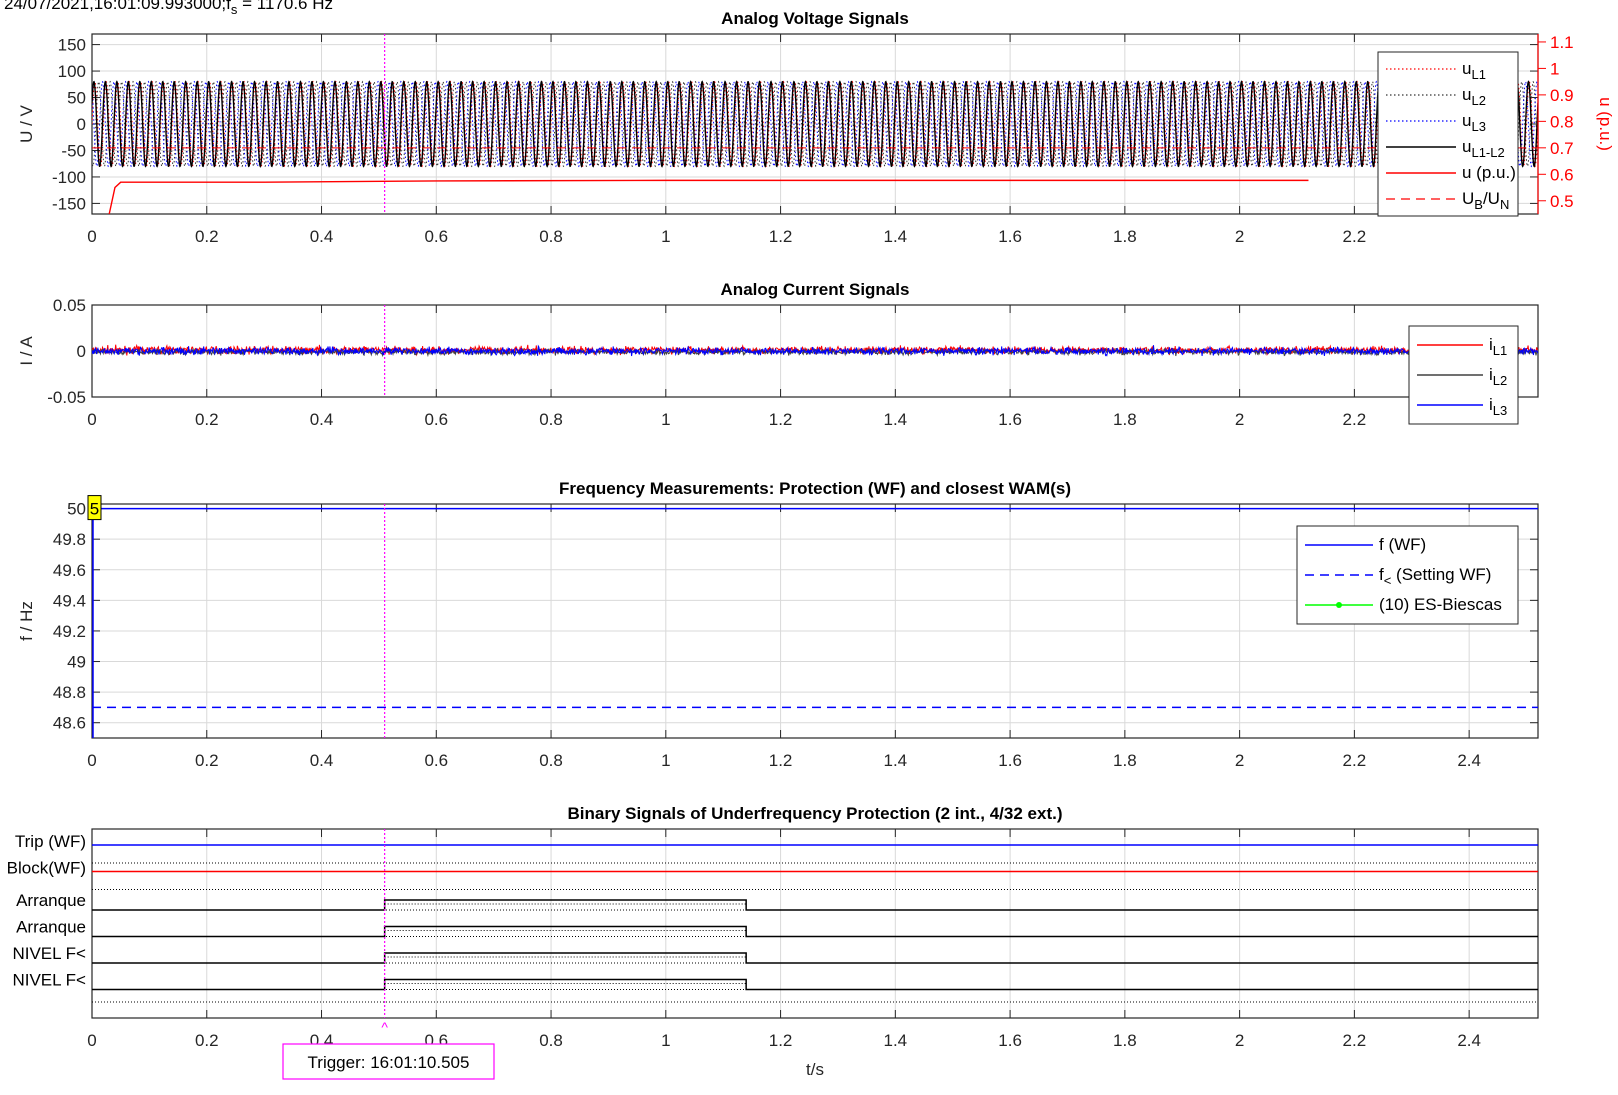  I want to click on series-u-l1-l2, so click(815, 124).